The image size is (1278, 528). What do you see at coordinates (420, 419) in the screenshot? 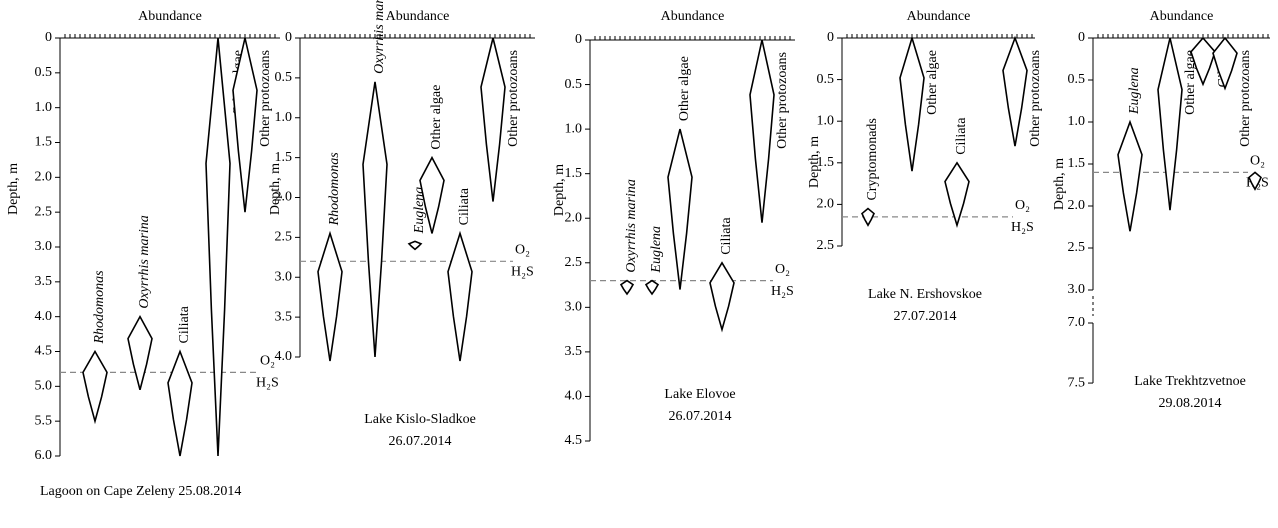
I see `caption: Lake Kislo-Sladkoe` at bounding box center [420, 419].